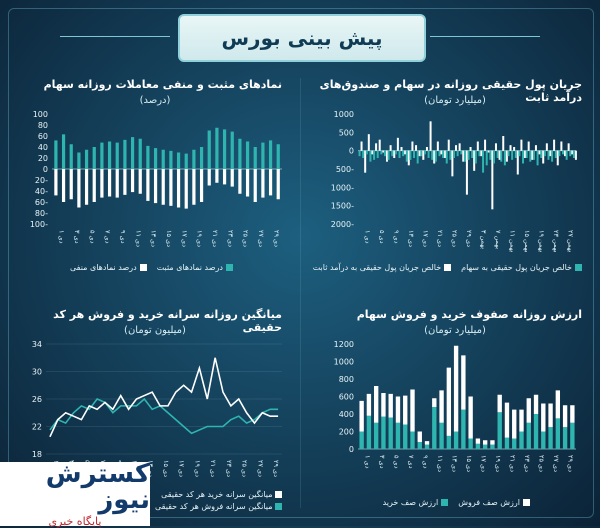 This screenshot has width=600, height=528. Describe the element at coordinates (485, 36) in the screenshot. I see `title-decor-right` at that location.